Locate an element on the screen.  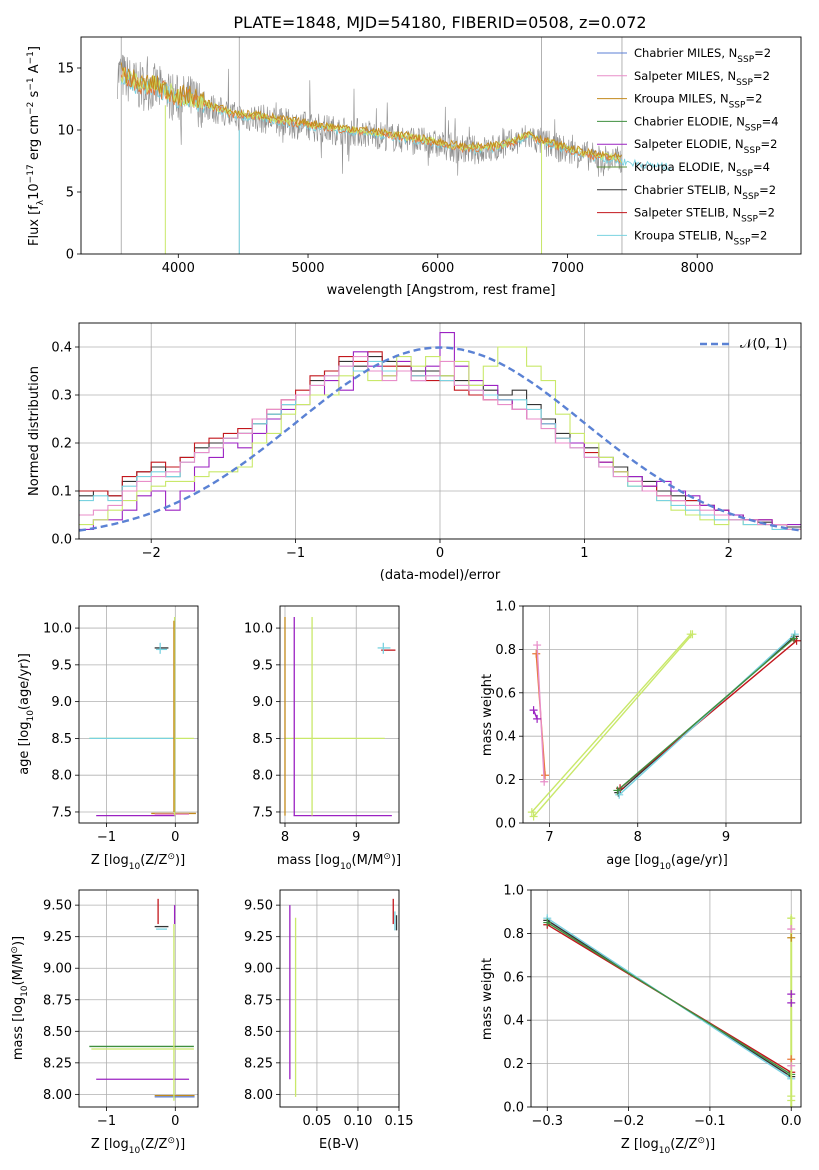
x-tick-label: 6000 is located at coordinates (437, 268).